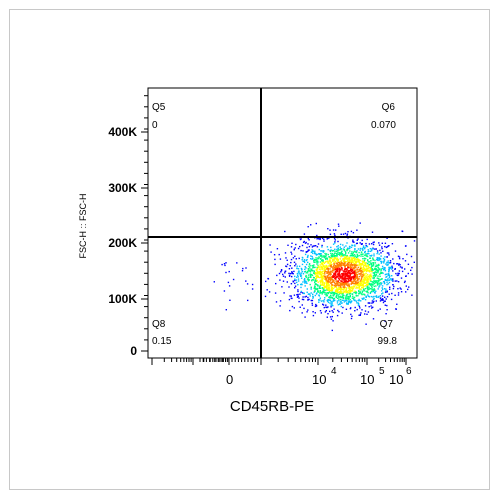 The width and height of the screenshot is (500, 500). Describe the element at coordinates (122, 132) in the screenshot. I see `y-tick-label: 400K` at that location.